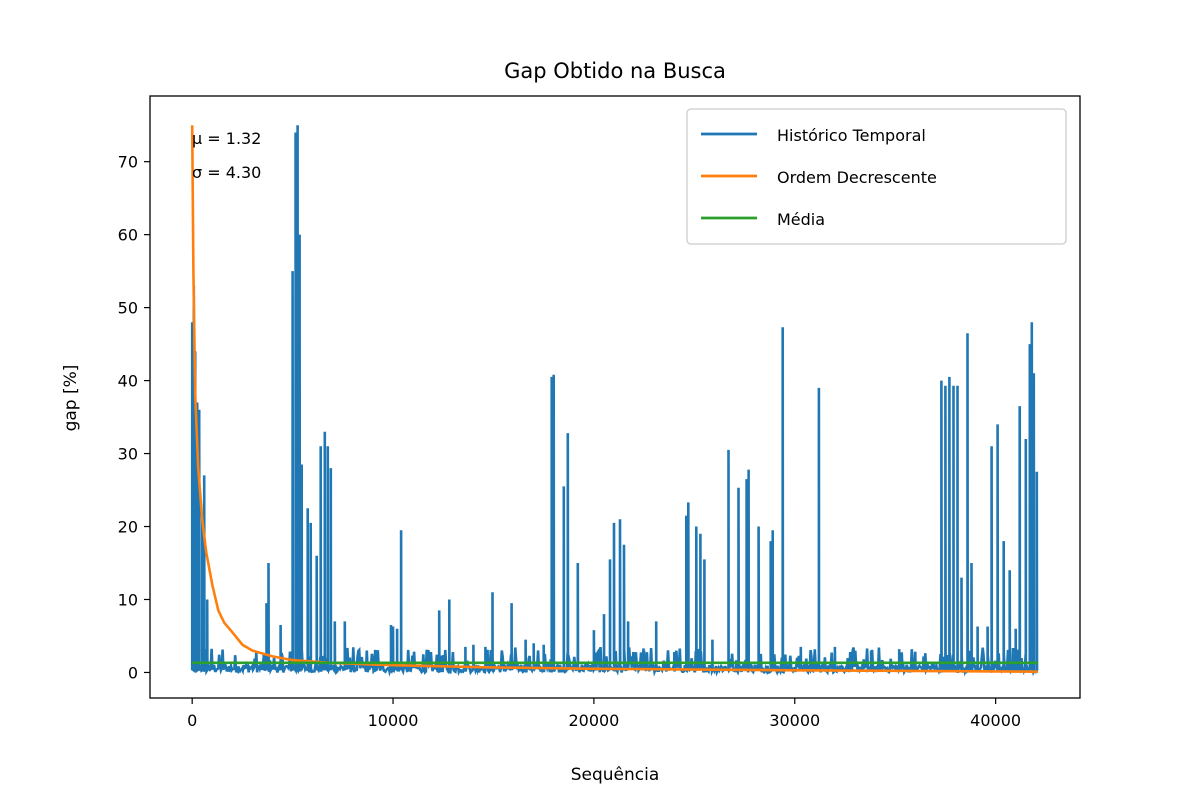  Describe the element at coordinates (128, 162) in the screenshot. I see `y-tick-label: 70` at that location.